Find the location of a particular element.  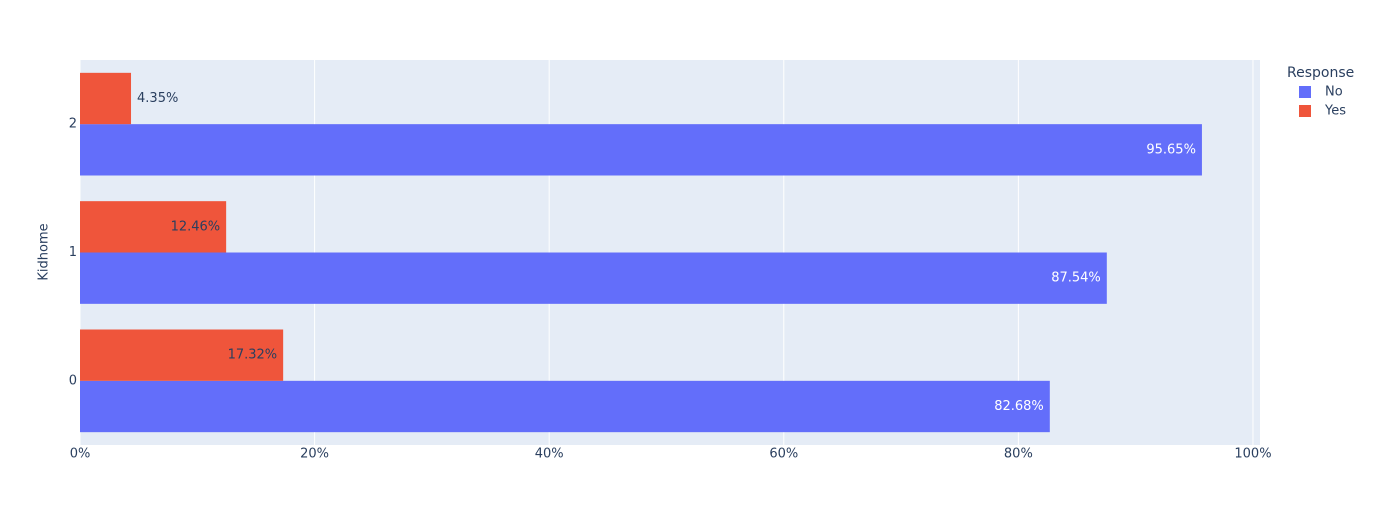

value-label: 82.68% is located at coordinates (1019, 406).